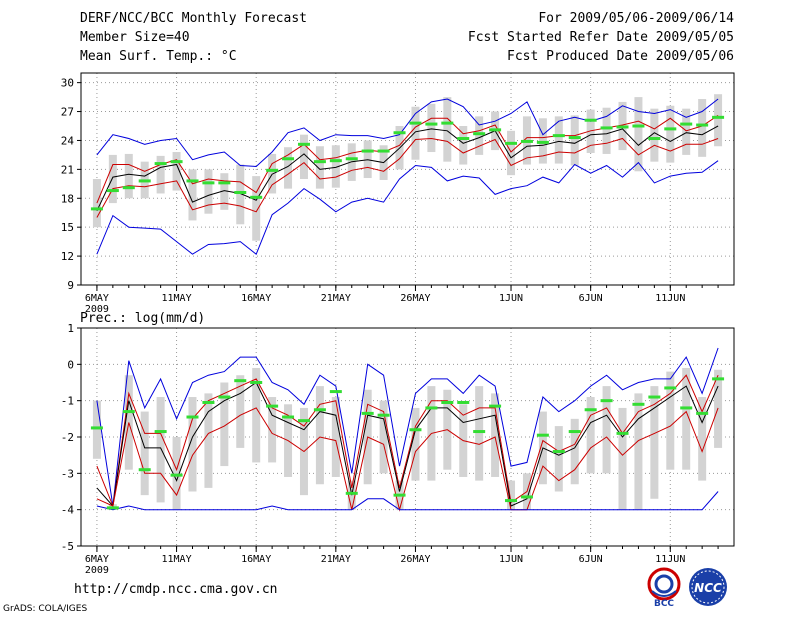 This screenshot has height=618, width=800. Describe the element at coordinates (97, 298) in the screenshot. I see `temp-xtick-label: 6MAY` at that location.